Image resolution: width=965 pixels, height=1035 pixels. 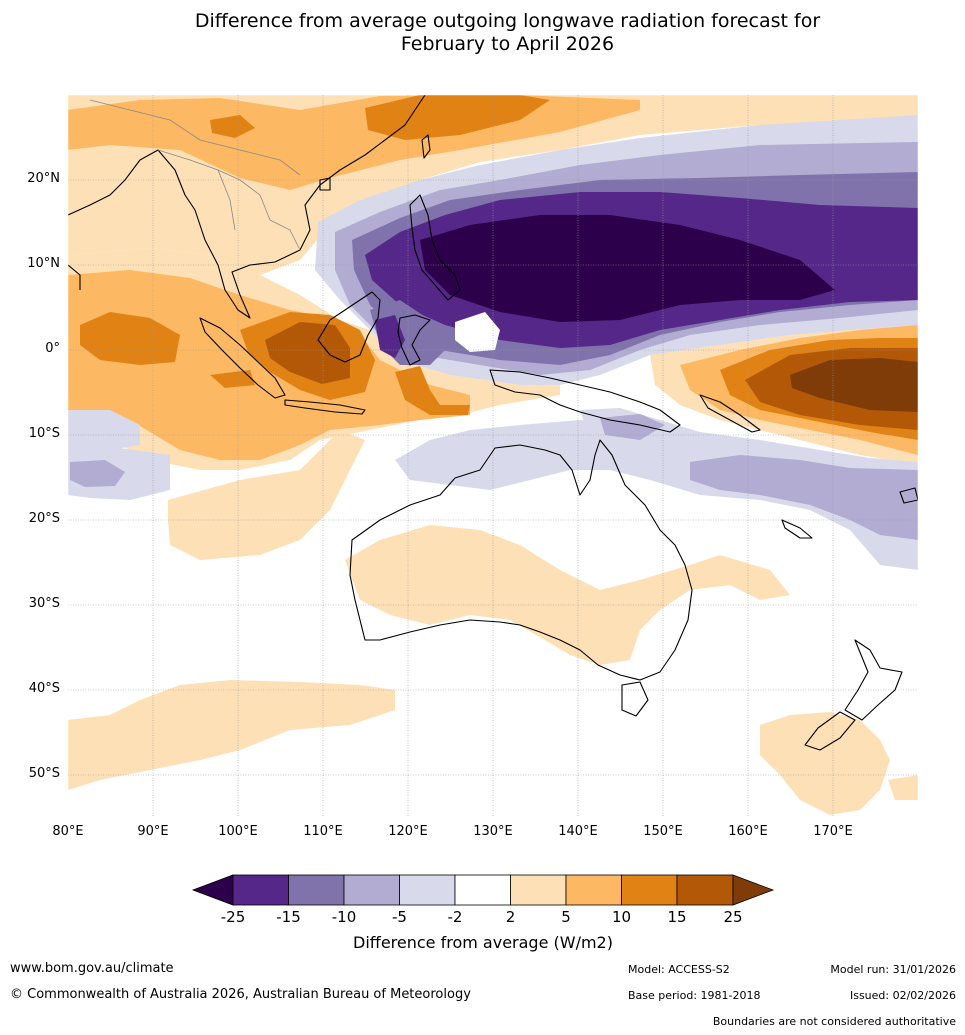 What do you see at coordinates (585, 401) in the screenshot?
I see `coast-new-guinea` at bounding box center [585, 401].